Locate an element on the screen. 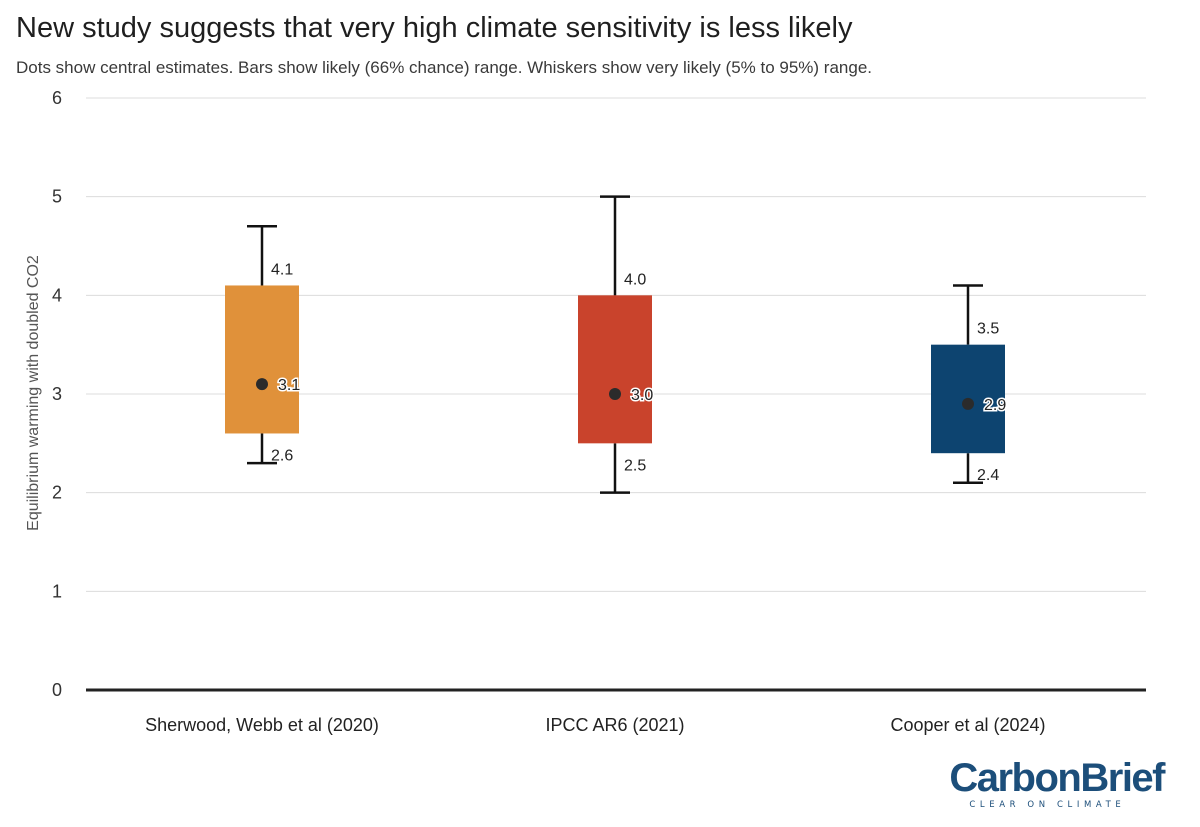 The image size is (1200, 827). box-group: 3.5 2.9 2.4 is located at coordinates (969, 384).